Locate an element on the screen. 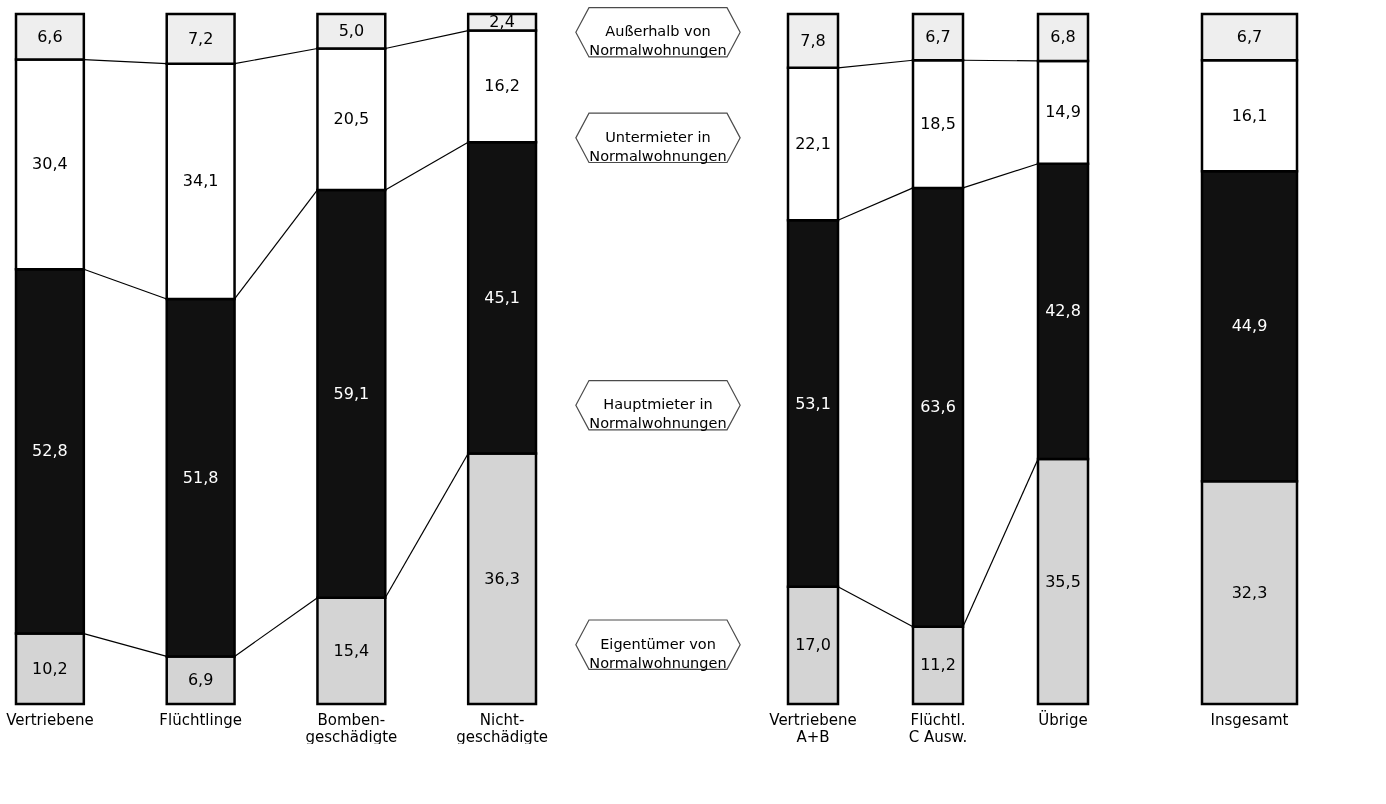  data-label: 15,4 is located at coordinates (351, 650).